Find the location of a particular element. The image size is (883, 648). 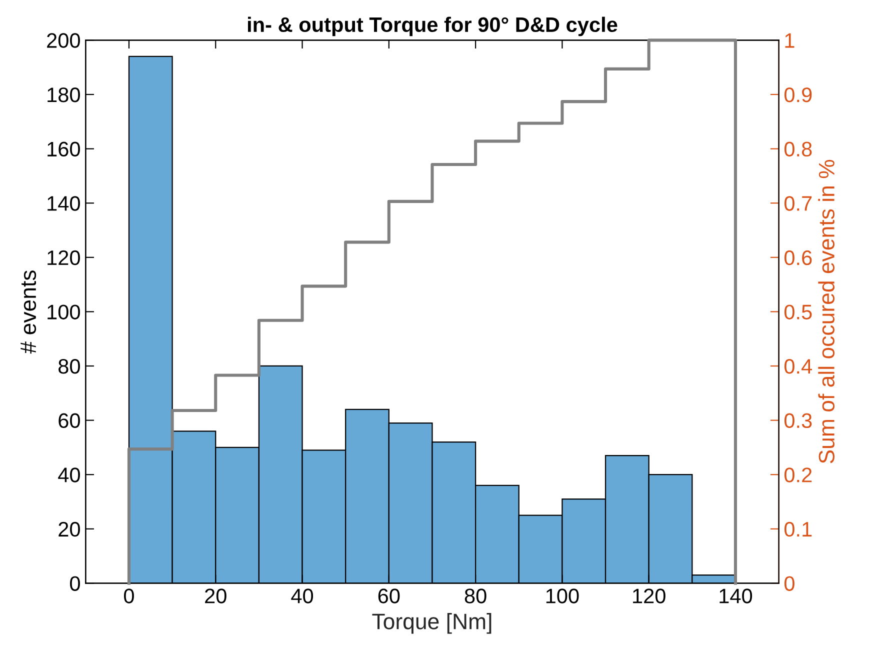

y-tick-label: 180 is located at coordinates (64, 94).